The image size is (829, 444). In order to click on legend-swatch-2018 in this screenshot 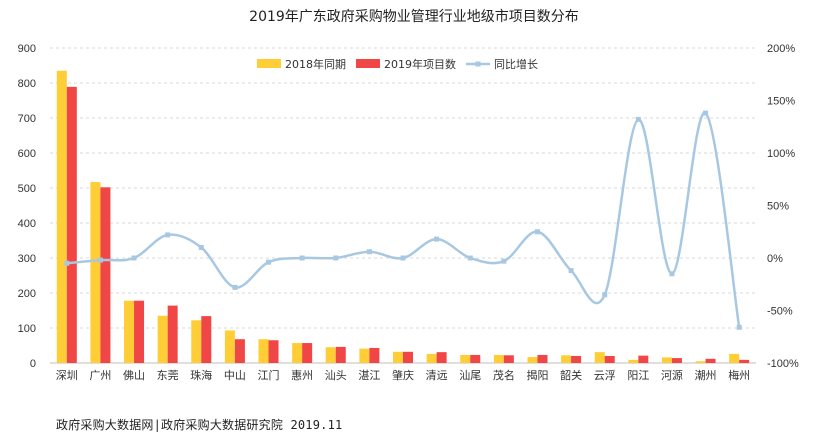, I will do `click(269, 63)`.